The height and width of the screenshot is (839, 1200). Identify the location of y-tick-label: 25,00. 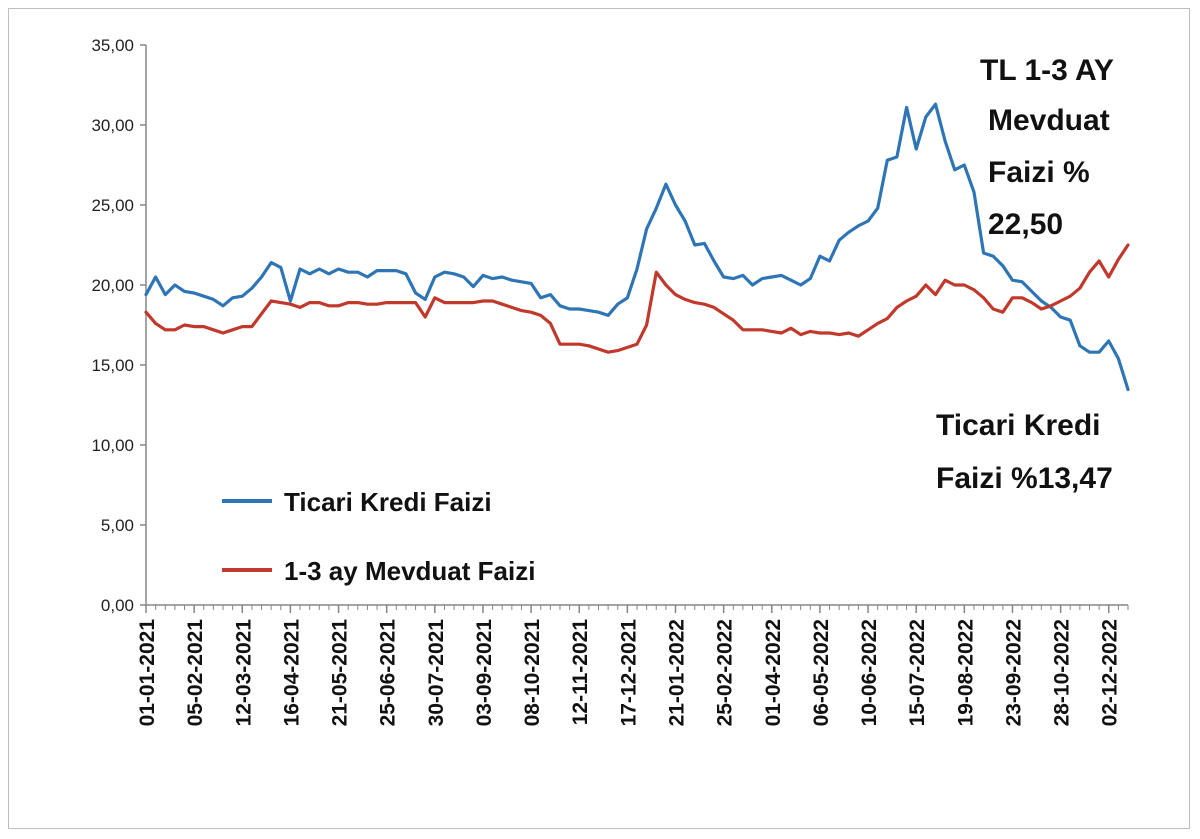
(112, 205).